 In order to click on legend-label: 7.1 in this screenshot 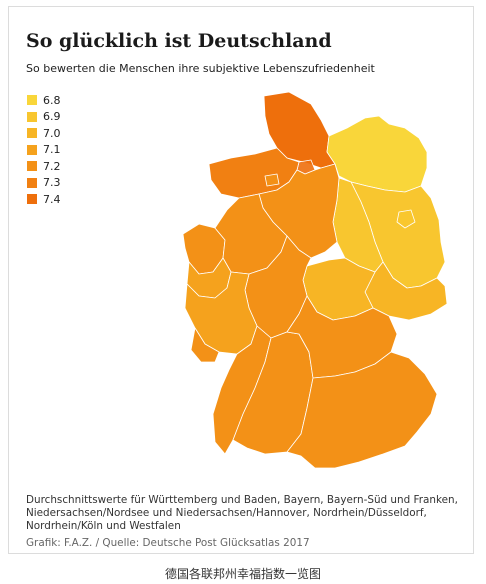, I will do `click(52, 150)`.